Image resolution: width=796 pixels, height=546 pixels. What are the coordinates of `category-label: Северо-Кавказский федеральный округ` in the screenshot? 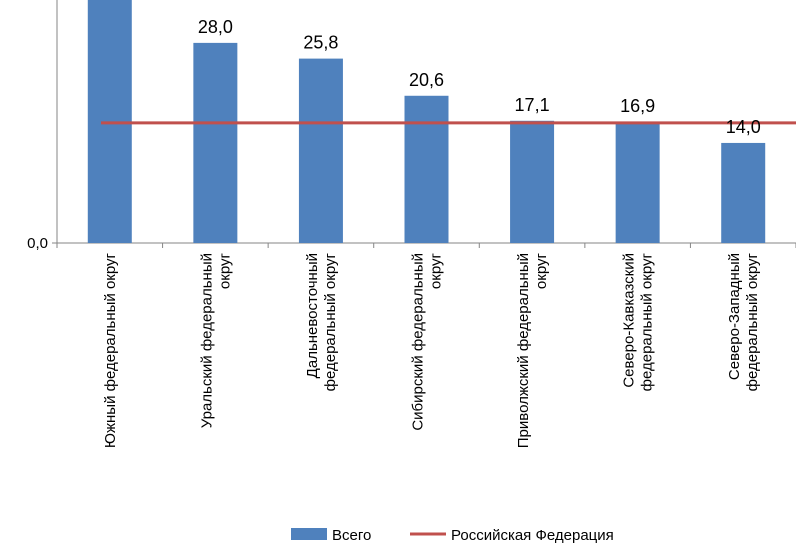 It's located at (638, 321).